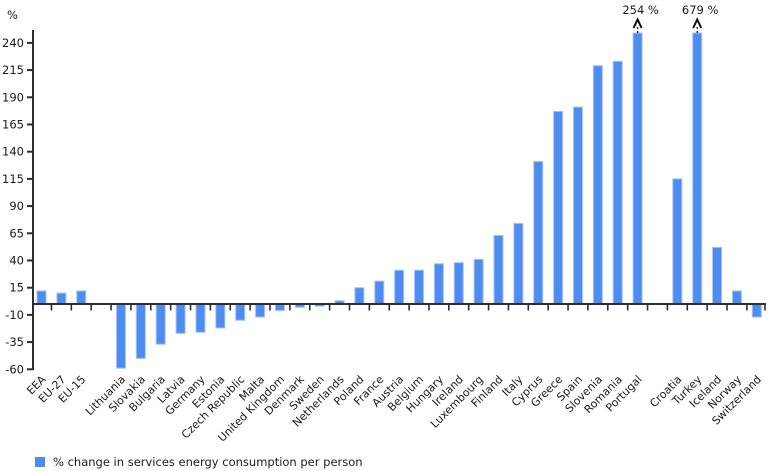 The image size is (768, 471). Describe the element at coordinates (697, 168) in the screenshot. I see `bar-turkey` at that location.